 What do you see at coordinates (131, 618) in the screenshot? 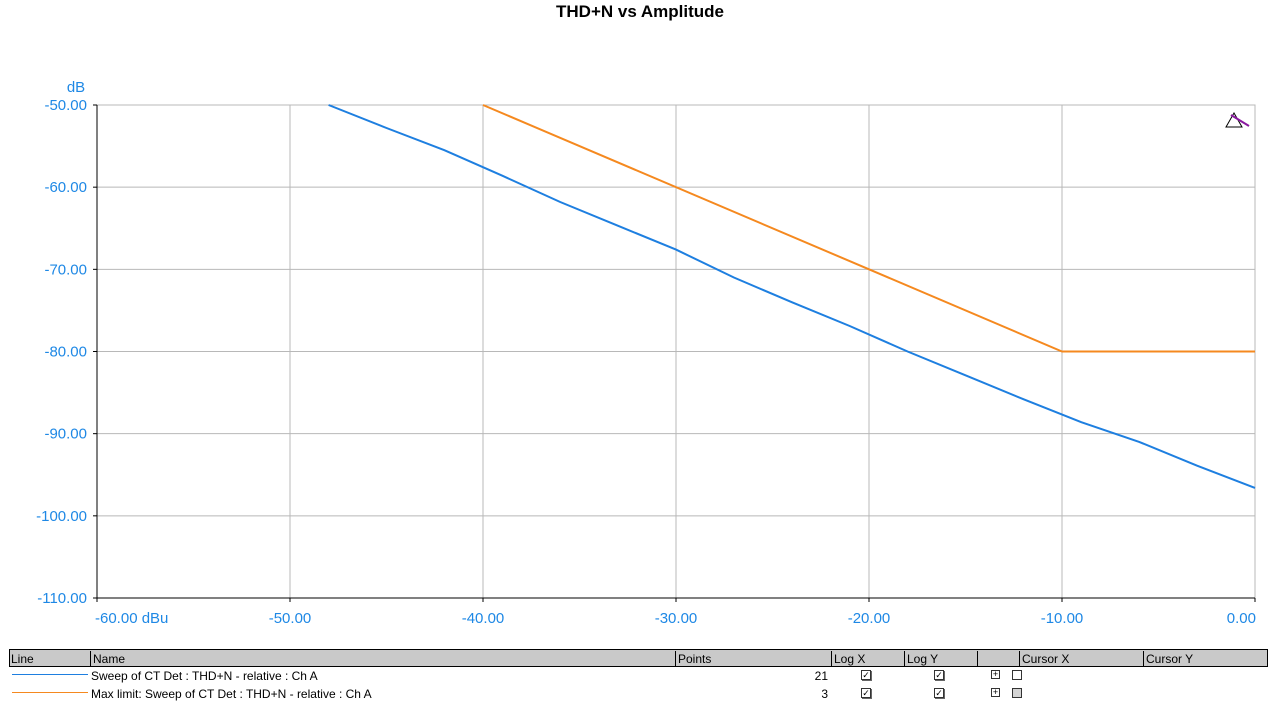
I see `x-tick-label: -60.00 dBu` at bounding box center [131, 618].